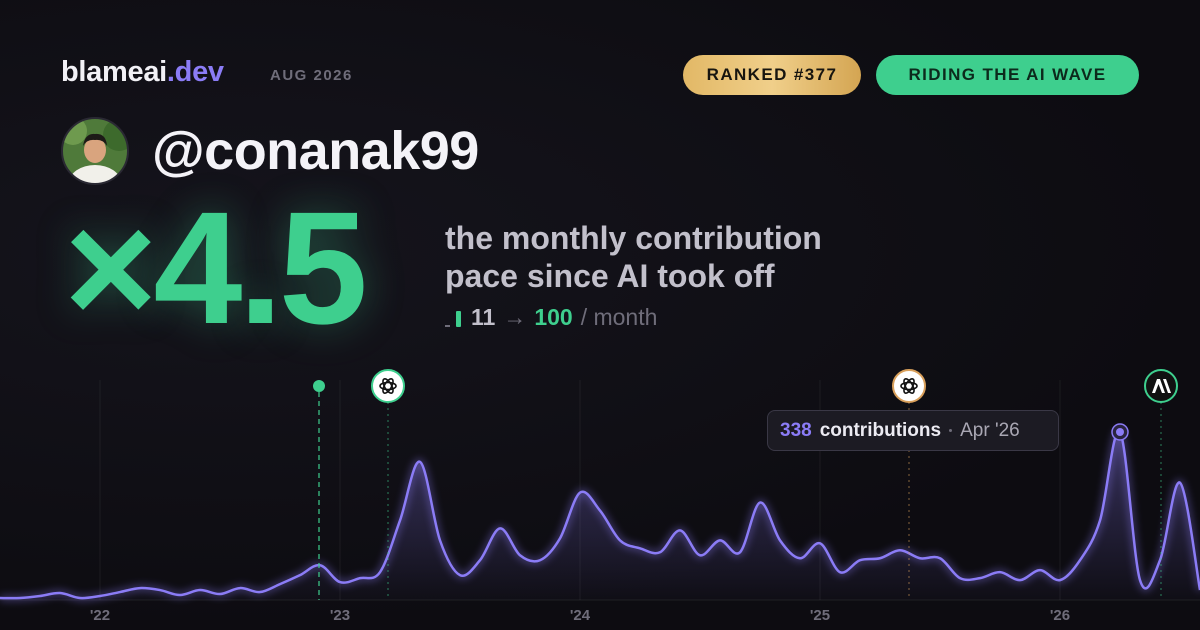 The height and width of the screenshot is (630, 1200). I want to click on pace-unit: / month, so click(619, 317).